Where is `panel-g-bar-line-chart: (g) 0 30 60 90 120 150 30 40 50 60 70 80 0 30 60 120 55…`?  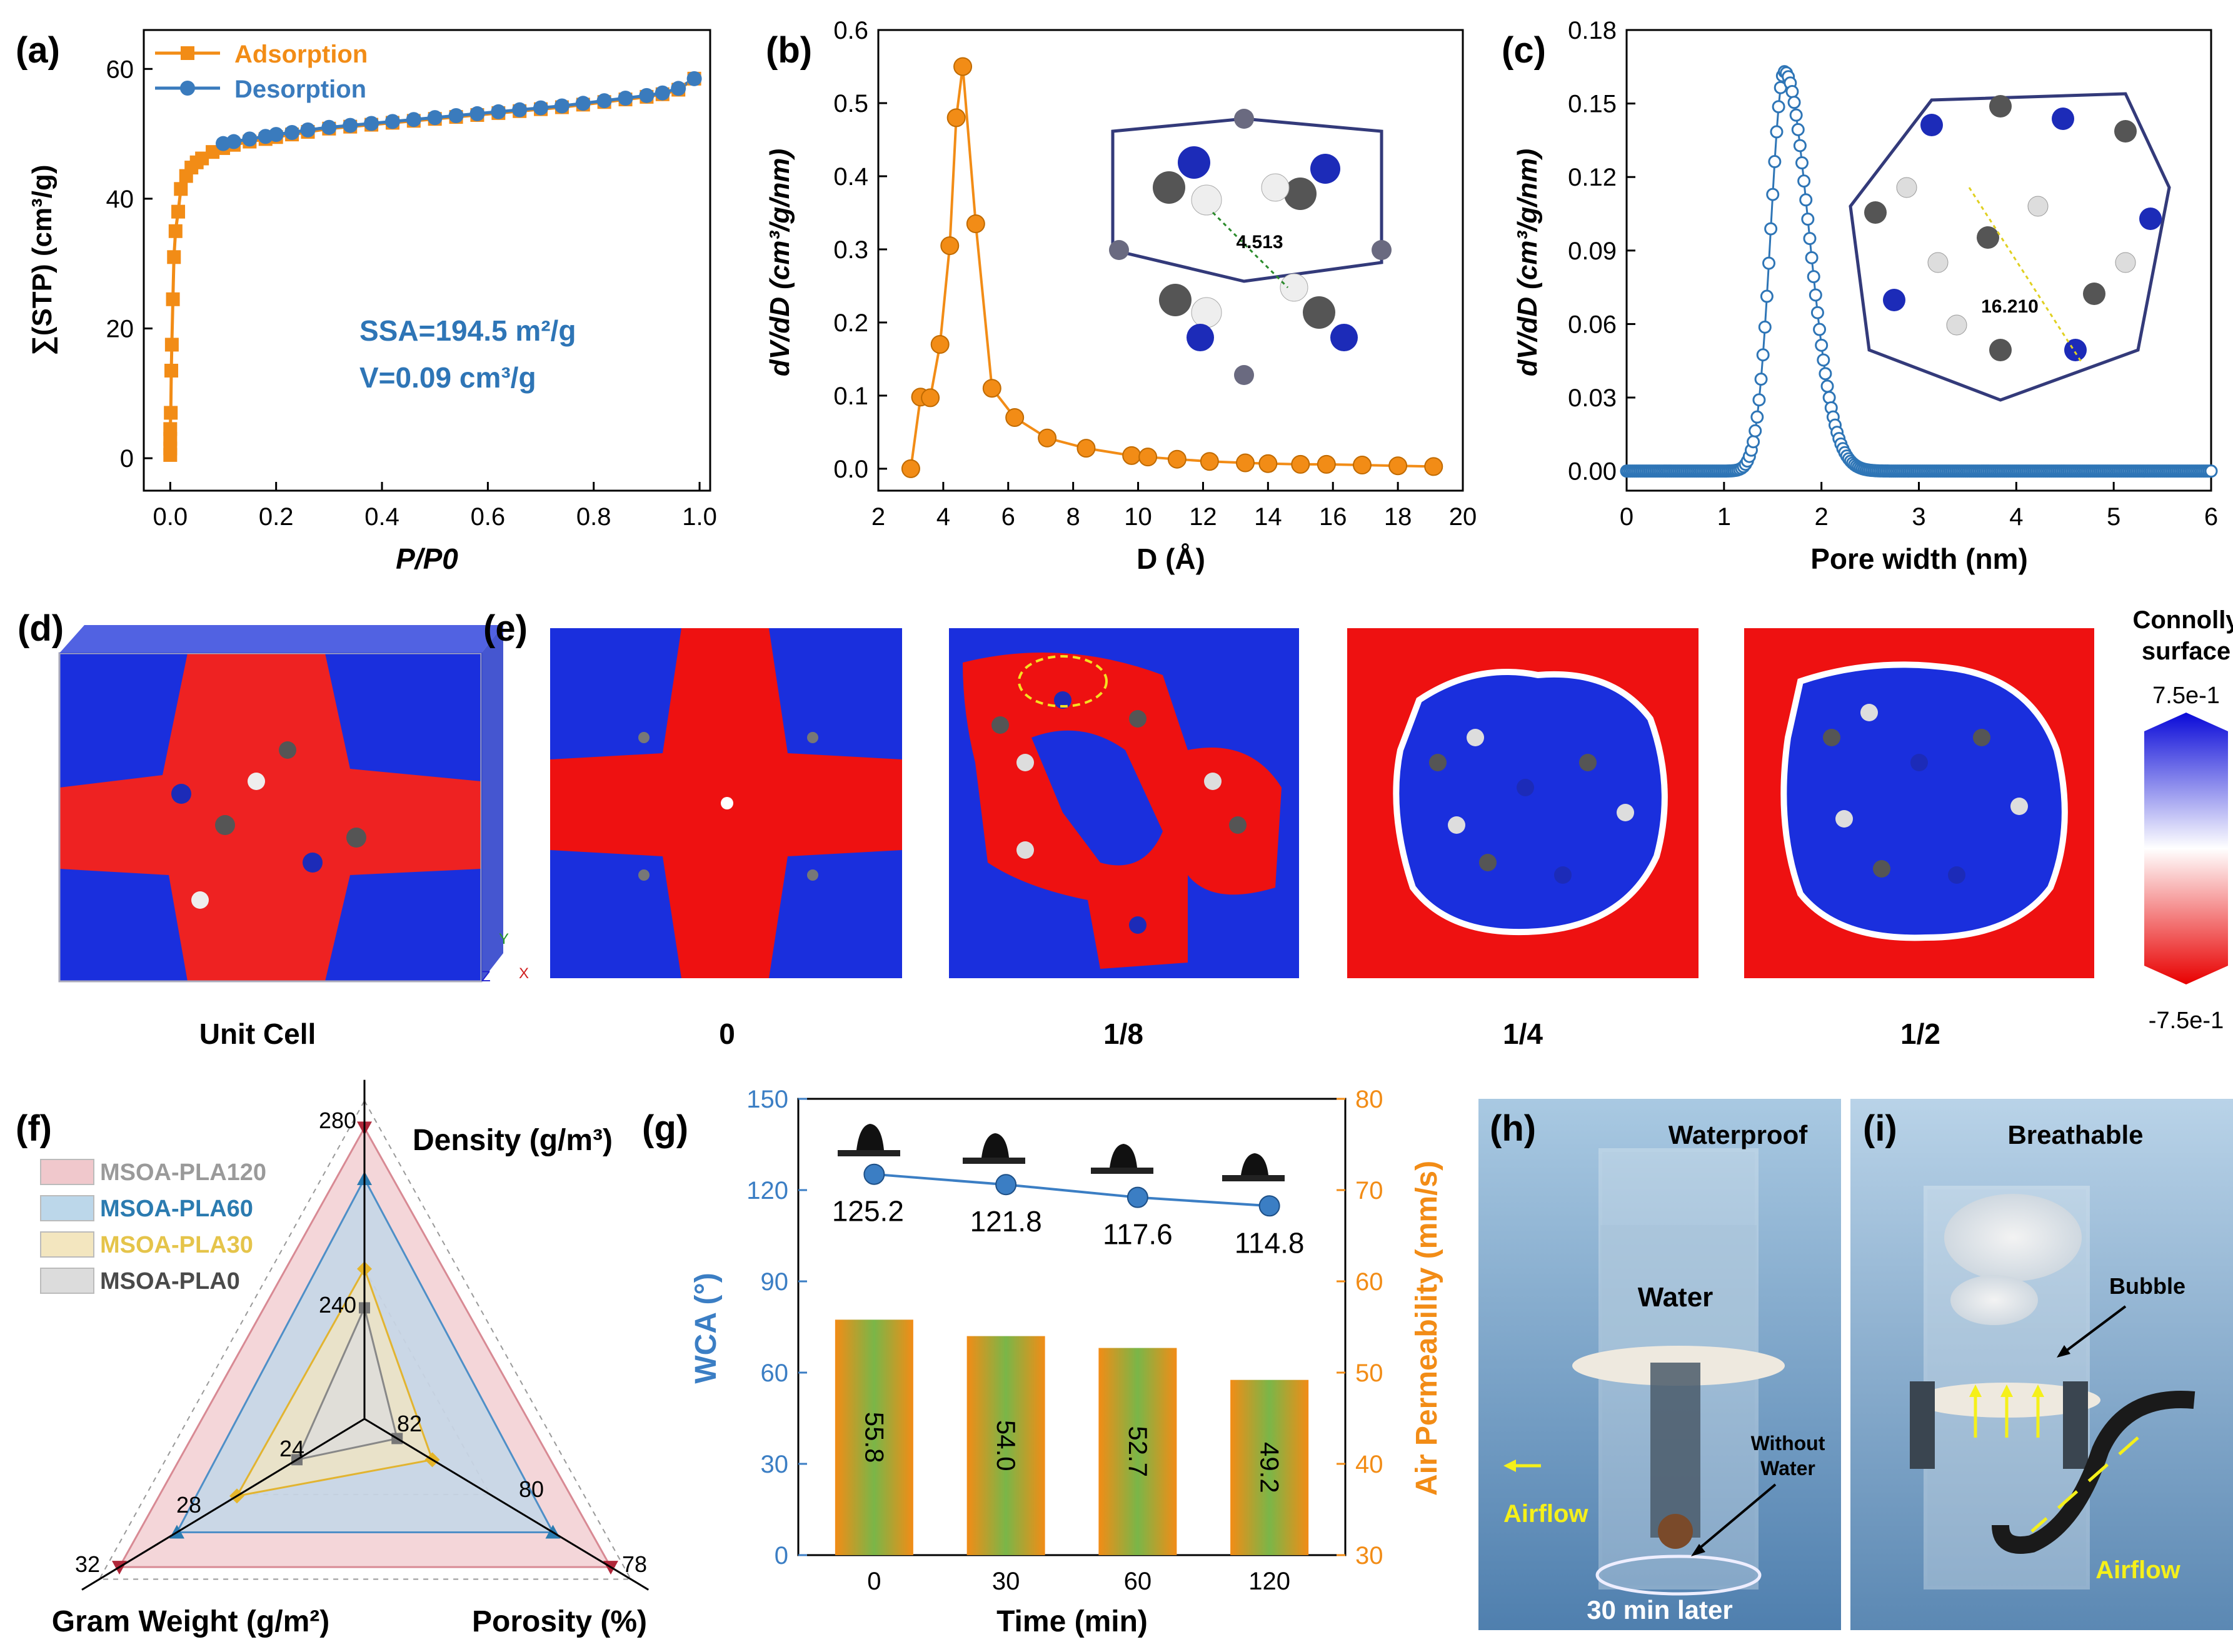 panel-g-bar-line-chart: (g) 0 30 60 90 120 150 30 40 50 60 70 80 0 30 60 120 55… is located at coordinates (1042, 1362).